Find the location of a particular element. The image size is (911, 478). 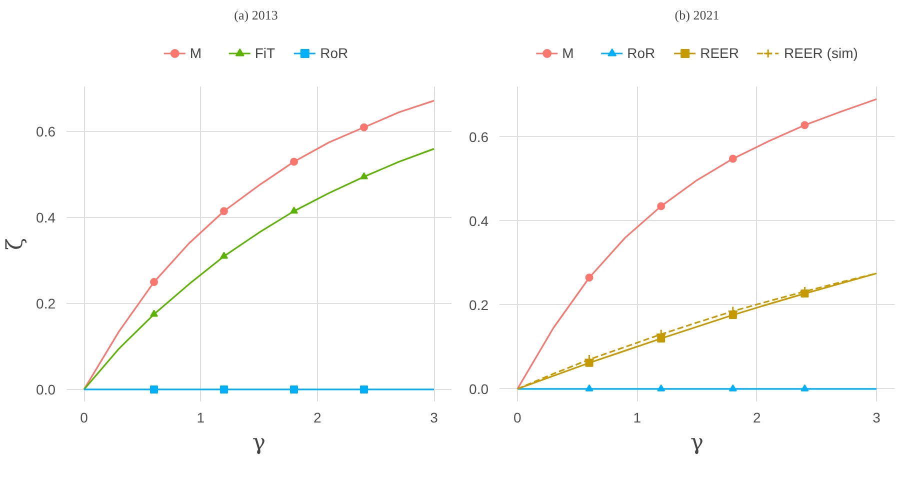

chart-title: (b) 2021 is located at coordinates (697, 15).